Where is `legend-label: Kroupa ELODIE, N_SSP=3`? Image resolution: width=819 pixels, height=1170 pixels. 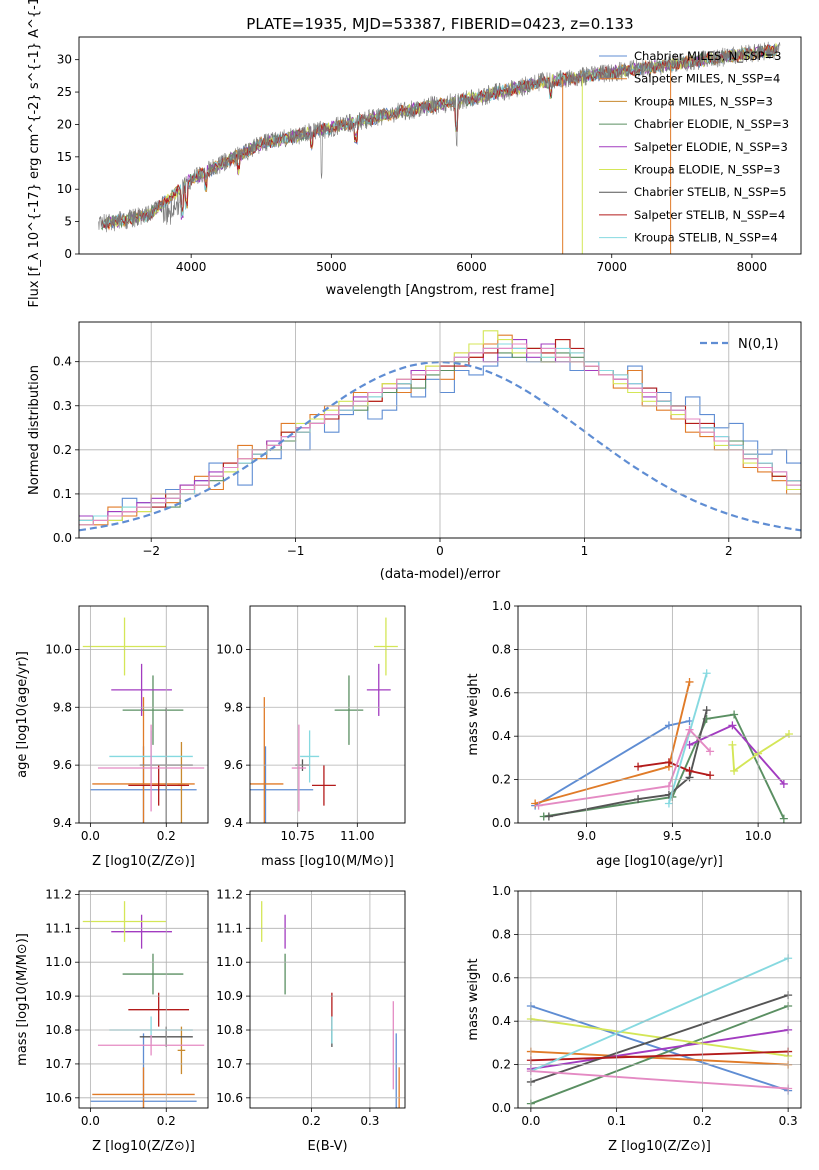 legend-label: Kroupa ELODIE, N_SSP=3 is located at coordinates (707, 170).